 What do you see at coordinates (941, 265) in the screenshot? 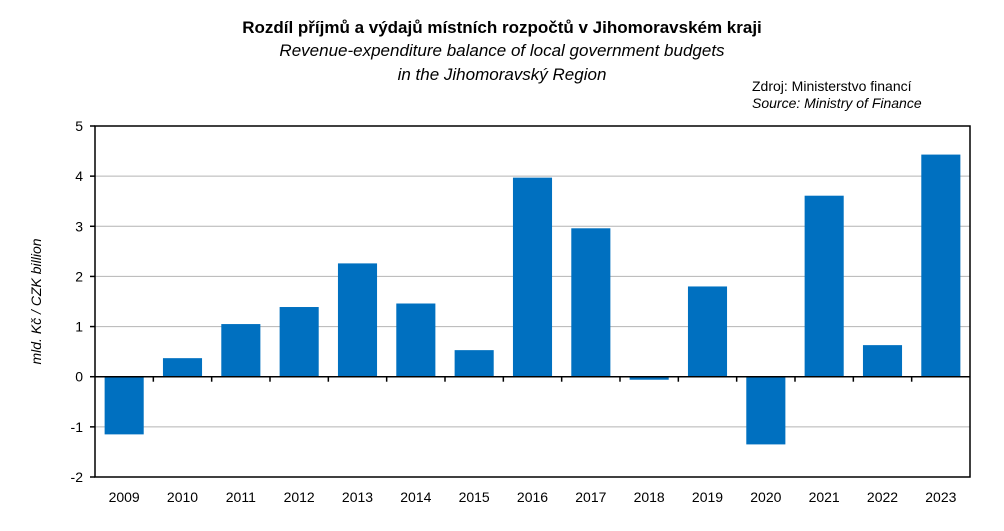
I see `bar-2023` at bounding box center [941, 265].